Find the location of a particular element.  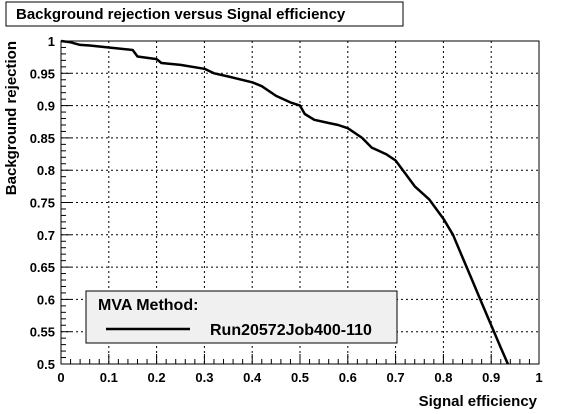

y-tick-label: 0.65 is located at coordinates (42, 267).